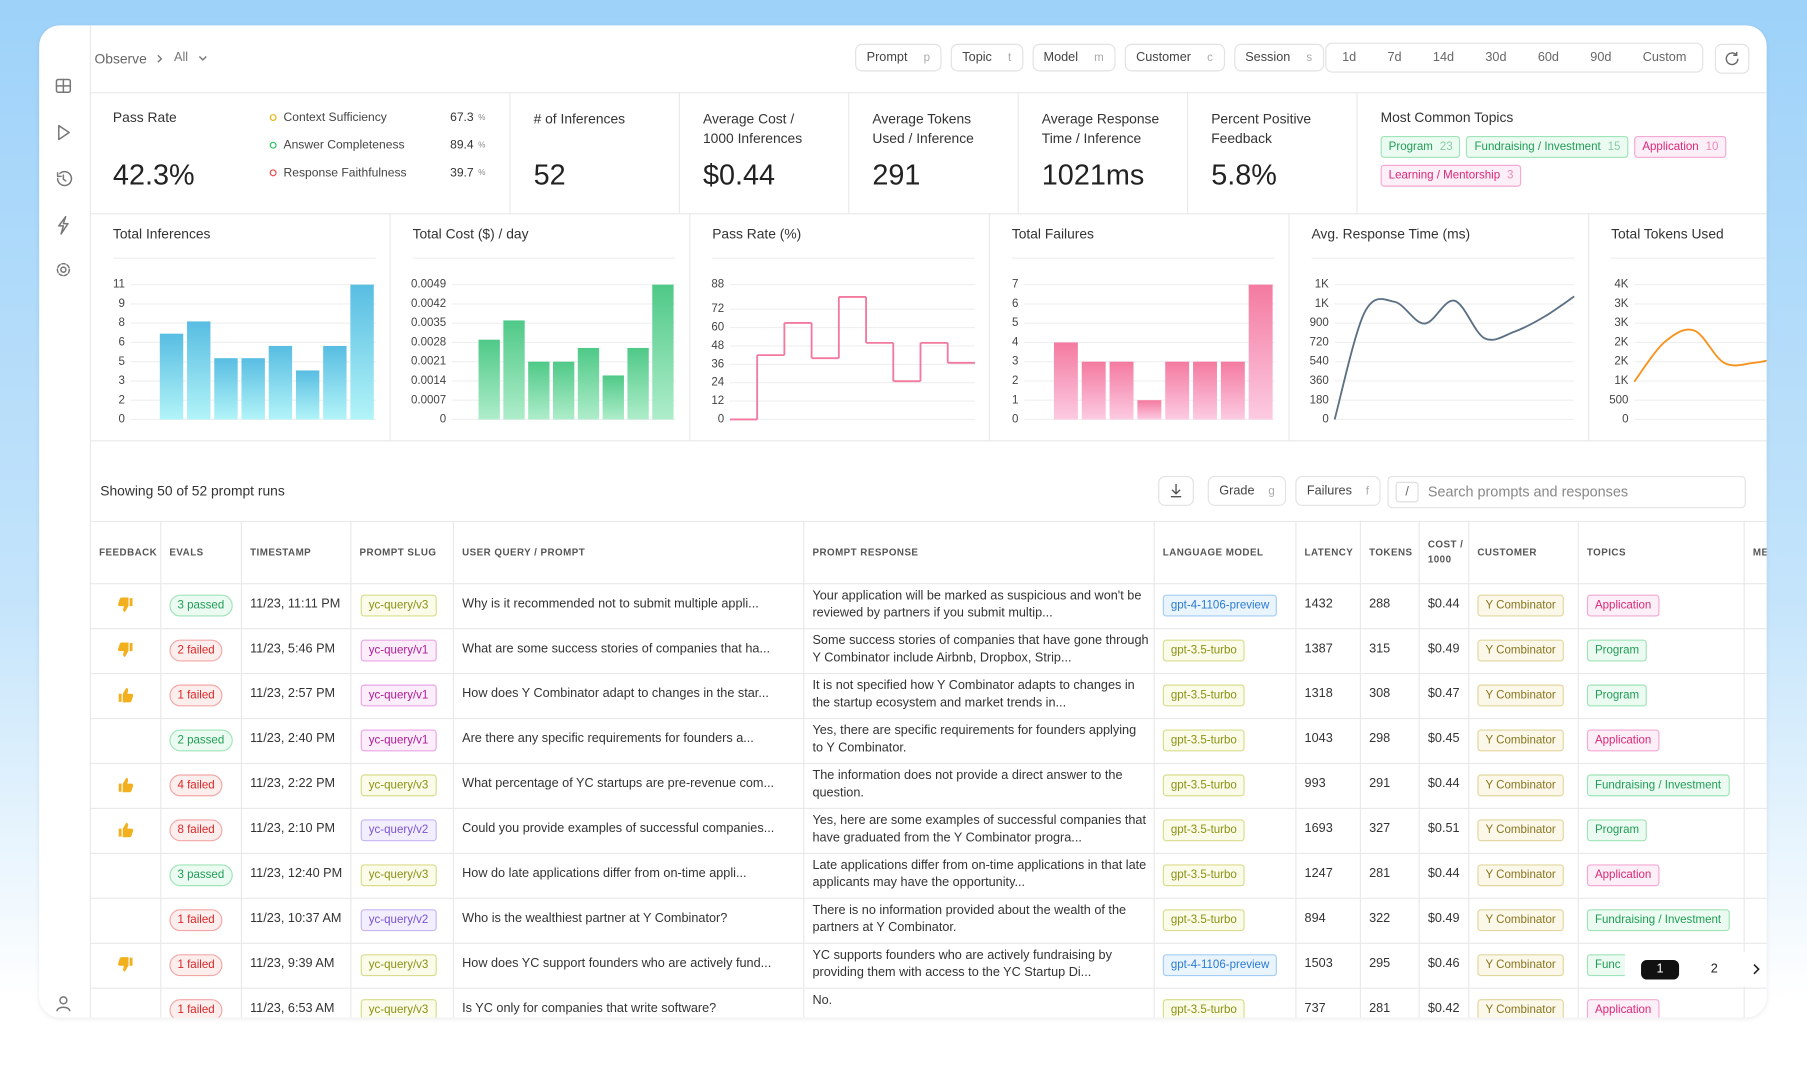 The width and height of the screenshot is (1807, 1087). What do you see at coordinates (1247, 490) in the screenshot?
I see `table-action: Grade g` at bounding box center [1247, 490].